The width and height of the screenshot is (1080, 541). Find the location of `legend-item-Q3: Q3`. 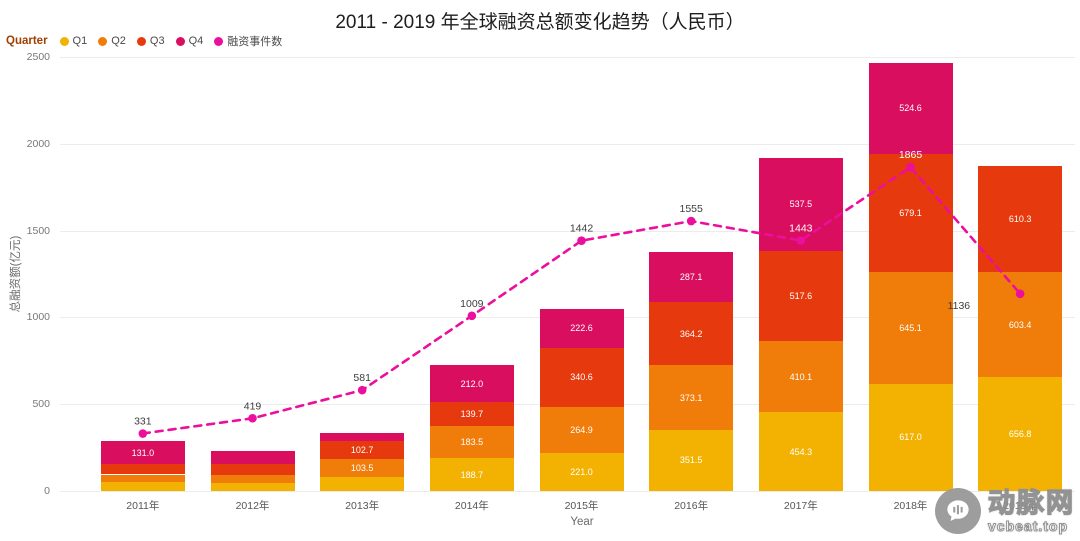

legend-item-Q3: Q3 is located at coordinates (150, 41).